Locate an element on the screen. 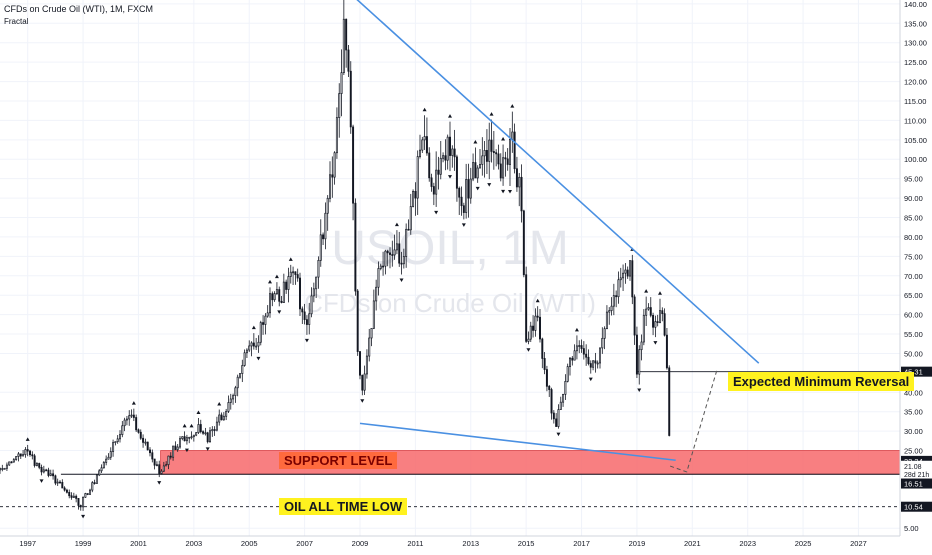  time-tick-label: 2003 is located at coordinates (194, 543).